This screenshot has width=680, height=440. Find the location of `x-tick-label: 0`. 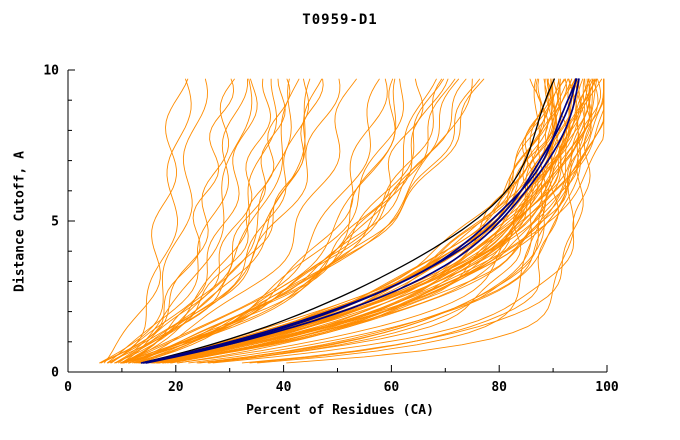

x-tick-label: 0 is located at coordinates (68, 387).